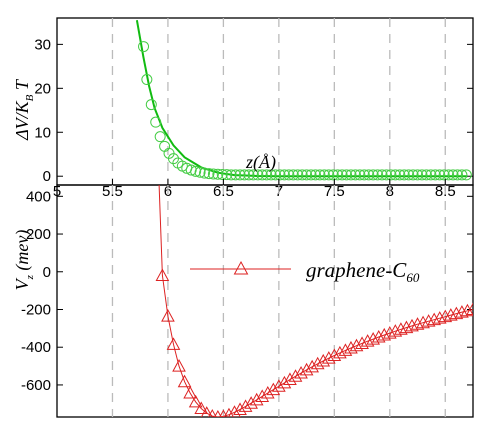 The height and width of the screenshot is (443, 498). What do you see at coordinates (305, 271) in the screenshot?
I see `legend: graphene-C60` at bounding box center [305, 271].